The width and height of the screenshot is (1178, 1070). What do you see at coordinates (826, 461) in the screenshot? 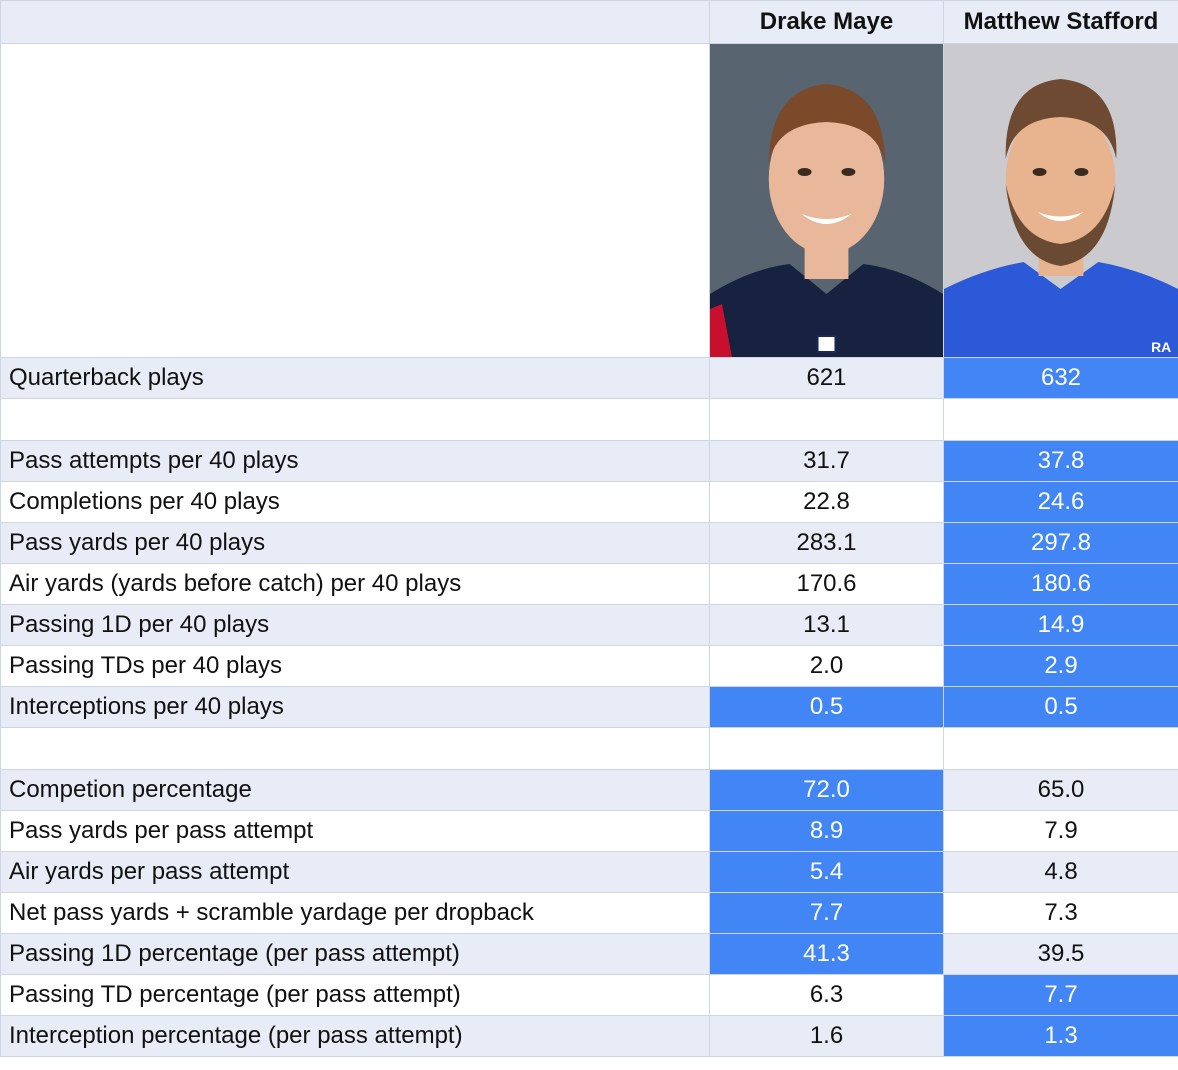
I see `player-1-value: 31.7` at bounding box center [826, 461].